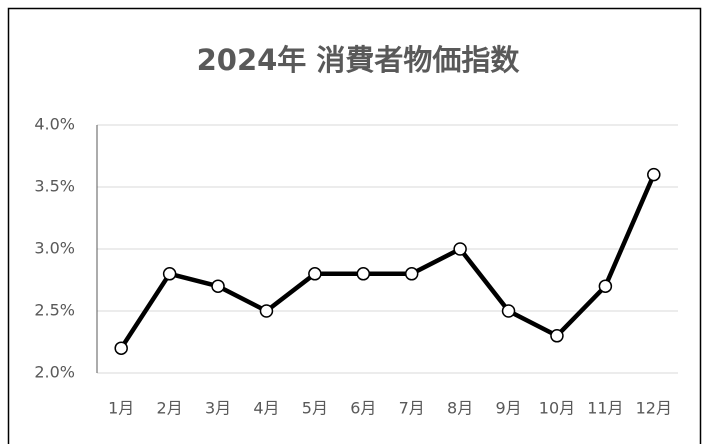 The width and height of the screenshot is (702, 444). What do you see at coordinates (508, 408) in the screenshot?
I see `x-tick-label: 9月` at bounding box center [508, 408].